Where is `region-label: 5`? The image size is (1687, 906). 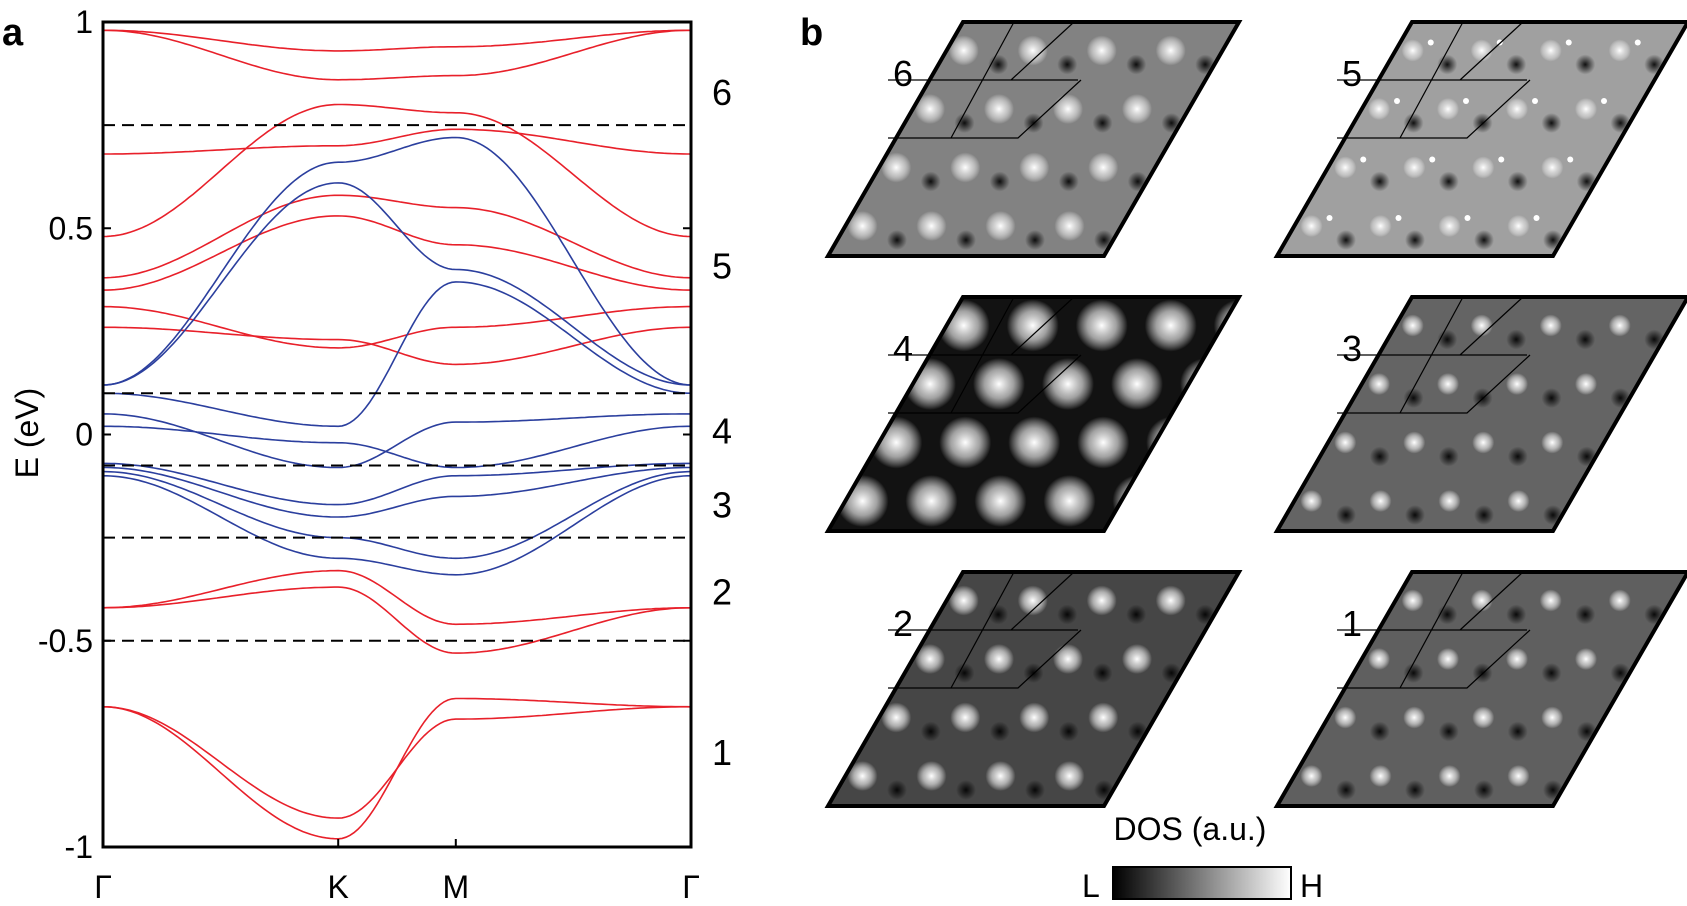
region-label: 5 is located at coordinates (722, 265).